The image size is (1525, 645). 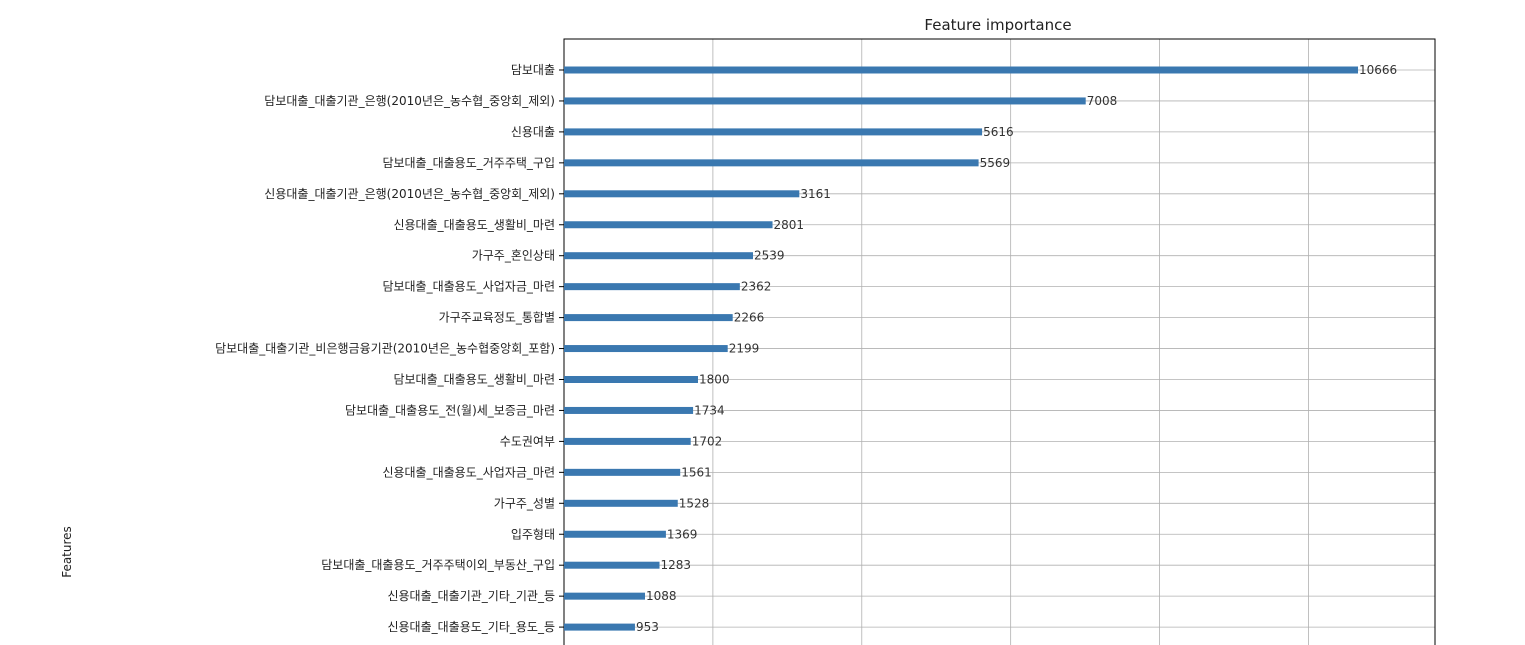 What do you see at coordinates (815, 194) in the screenshot?
I see `value-label: 3161` at bounding box center [815, 194].